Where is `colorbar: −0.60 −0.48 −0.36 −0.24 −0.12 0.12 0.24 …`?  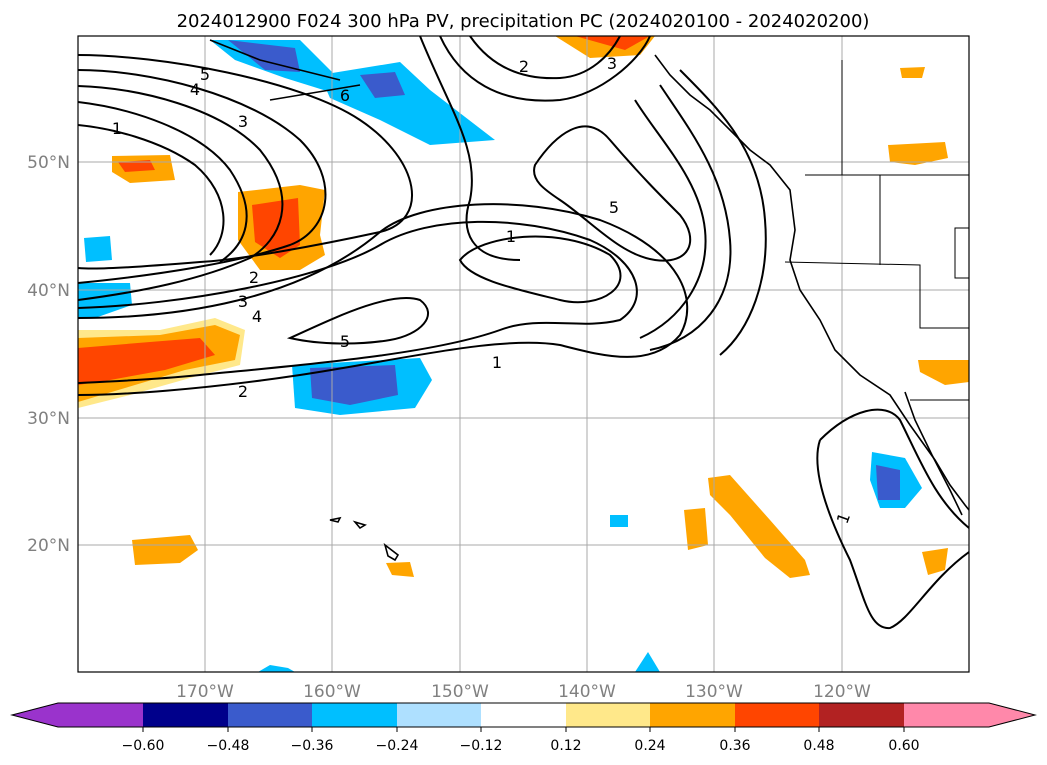 colorbar: −0.60 −0.48 −0.36 −0.24 −0.12 0.12 0.24 … is located at coordinates (523, 728).